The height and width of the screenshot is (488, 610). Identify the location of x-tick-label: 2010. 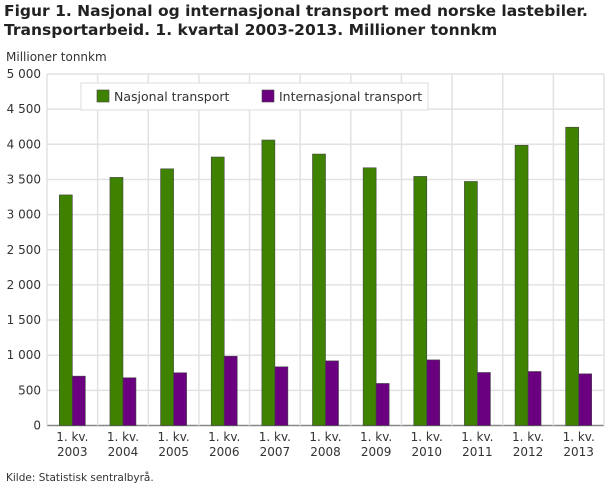
(426, 452).